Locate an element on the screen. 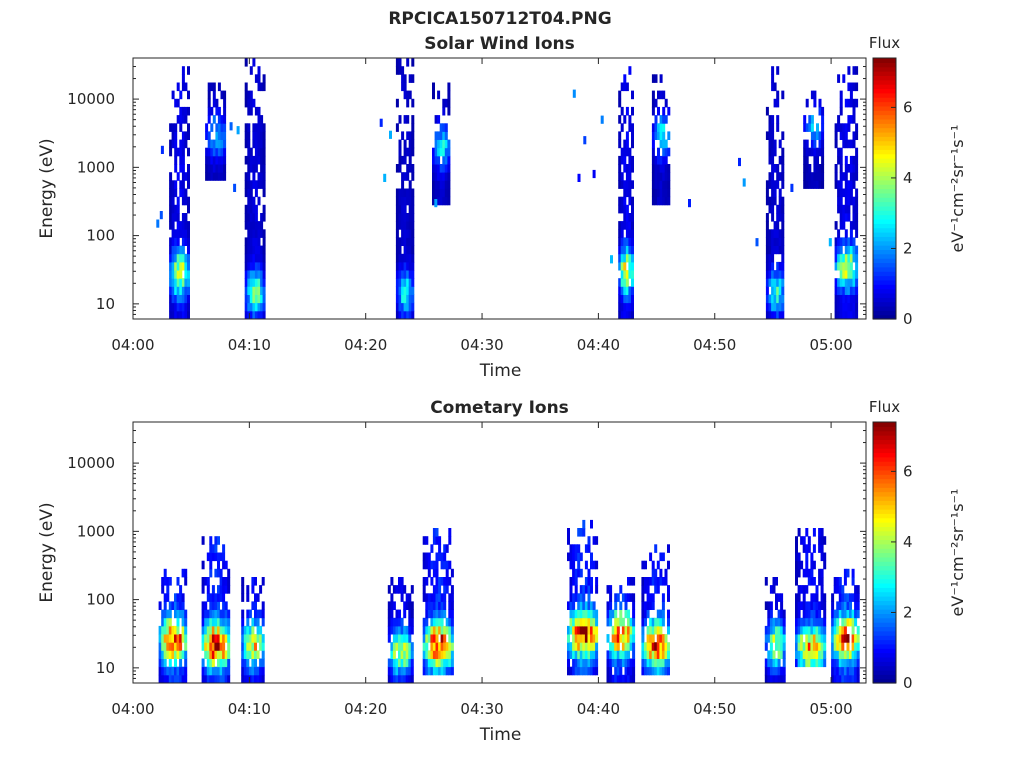 Image resolution: width=1024 pixels, height=768 pixels. x-tick-label: 04:30 is located at coordinates (481, 709).